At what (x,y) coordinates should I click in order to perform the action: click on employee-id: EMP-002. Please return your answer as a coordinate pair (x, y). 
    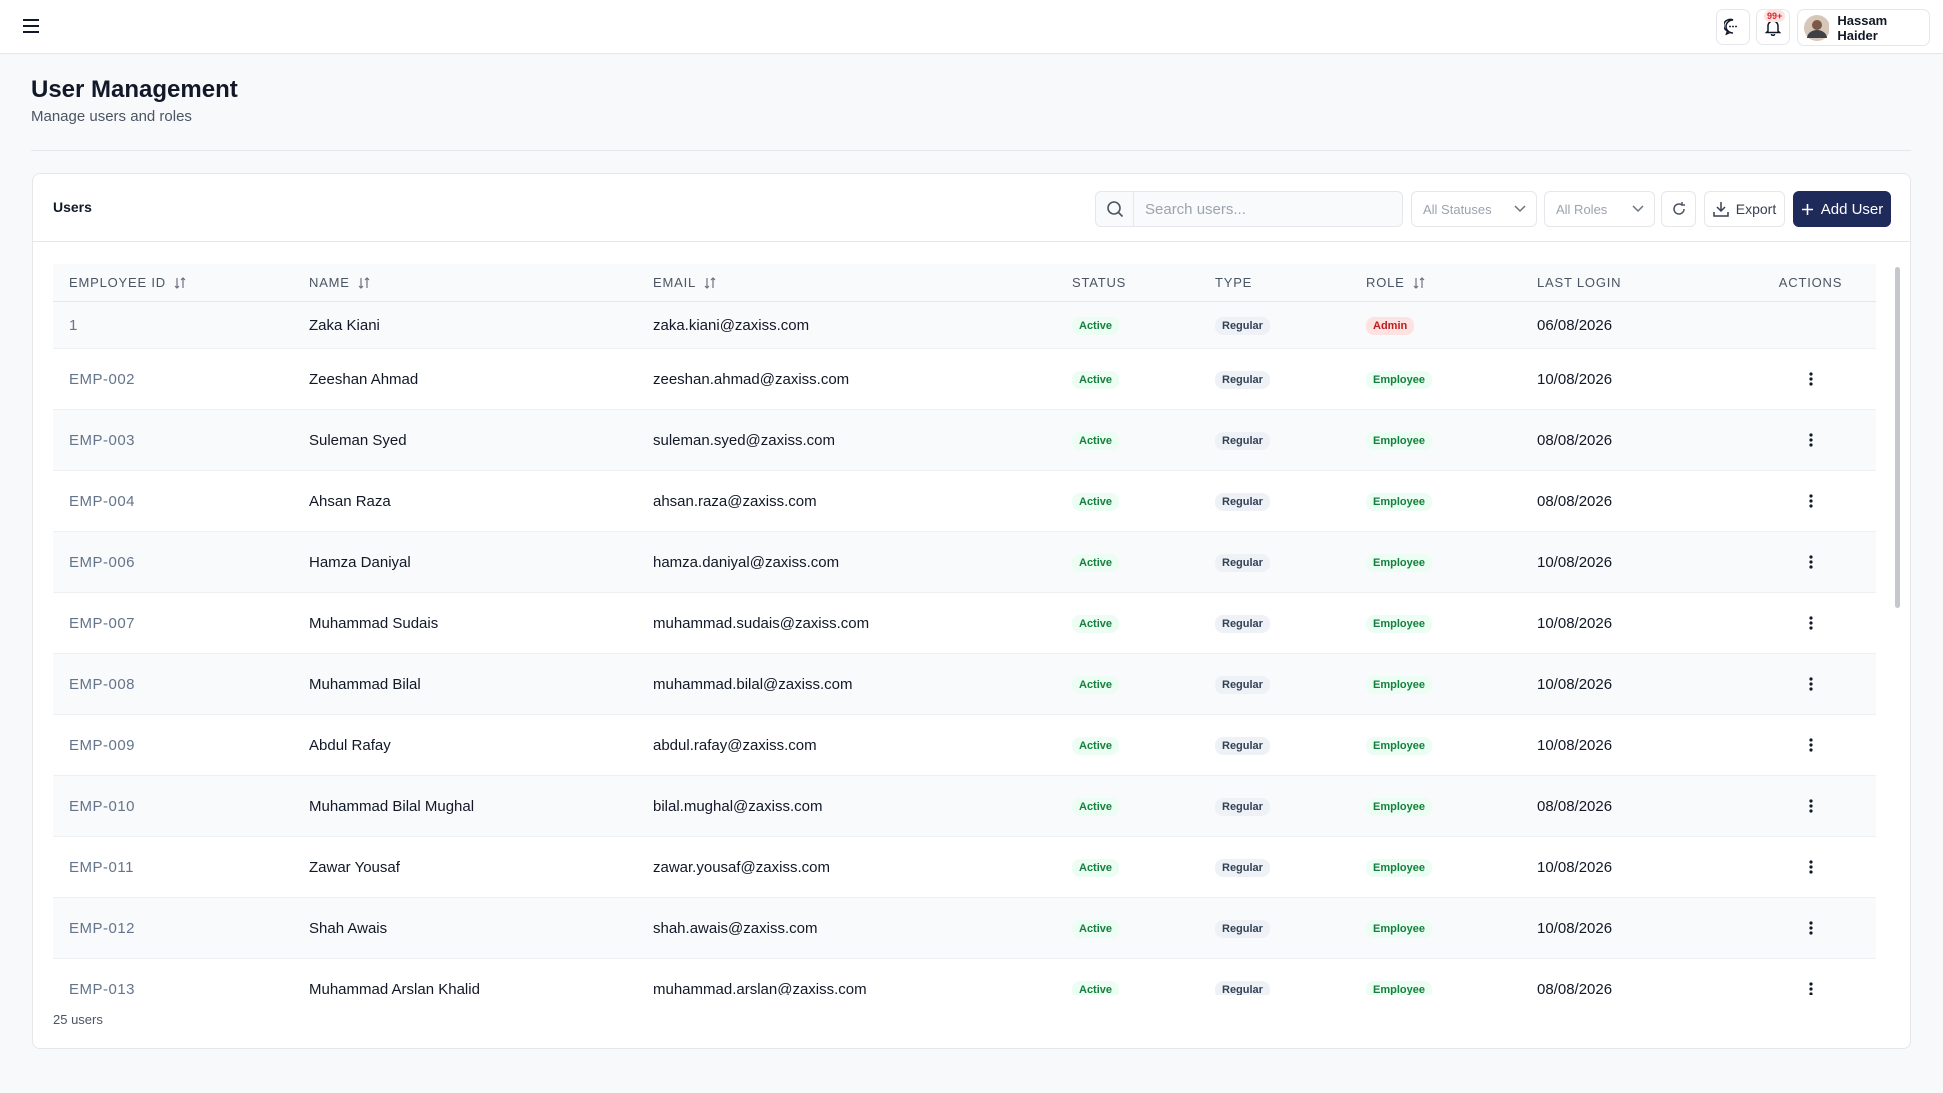
    Looking at the image, I should click on (102, 379).